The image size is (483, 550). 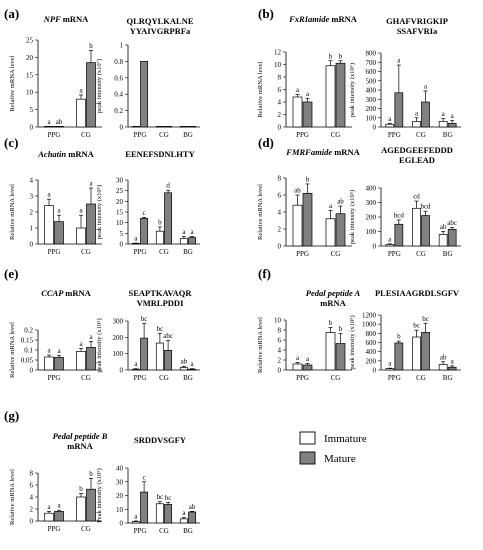 What do you see at coordinates (122, 234) in the screenshot?
I see `y-tick-label: 5` at bounding box center [122, 234].